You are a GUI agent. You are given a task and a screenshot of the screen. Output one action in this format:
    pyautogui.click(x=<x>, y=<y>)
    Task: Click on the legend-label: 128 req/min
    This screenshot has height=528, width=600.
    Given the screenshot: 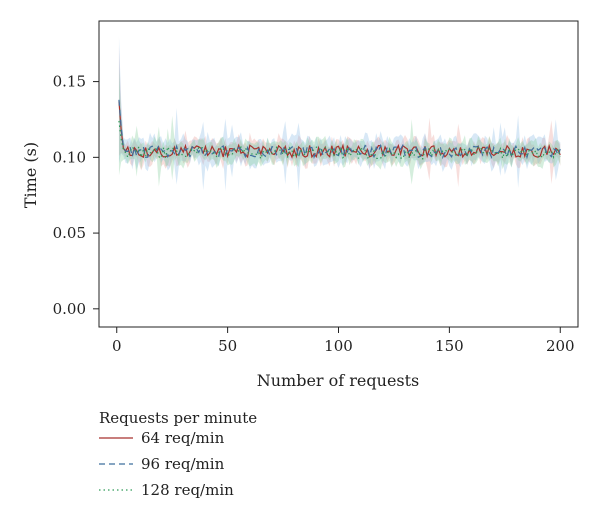 What is the action you would take?
    pyautogui.click(x=187, y=490)
    